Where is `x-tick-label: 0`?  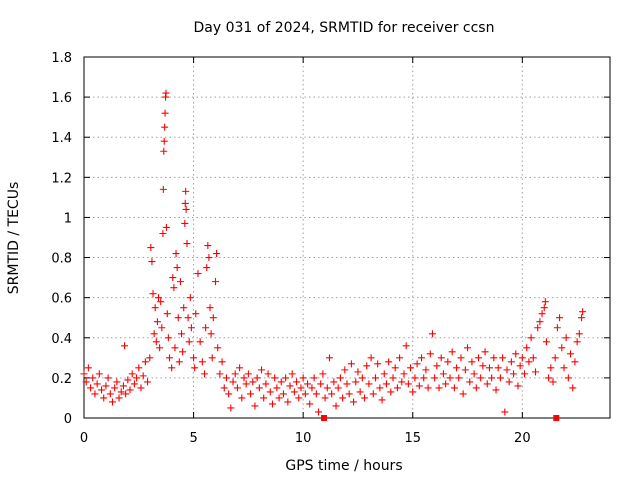
x-tick-label: 0 is located at coordinates (84, 438).